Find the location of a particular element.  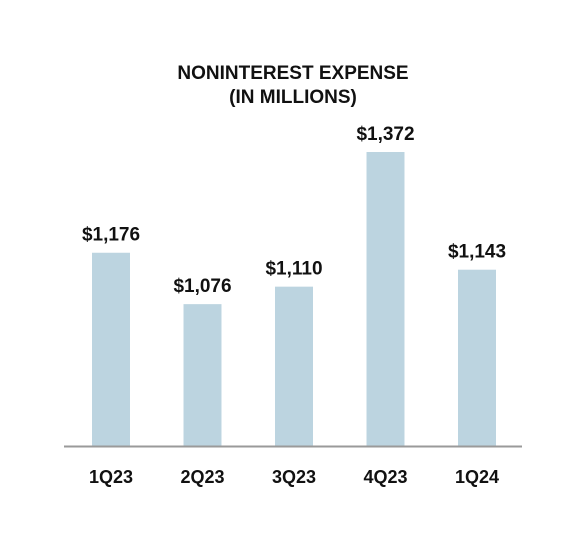

x-tick-label-1q23: 1Q23 is located at coordinates (111, 477).